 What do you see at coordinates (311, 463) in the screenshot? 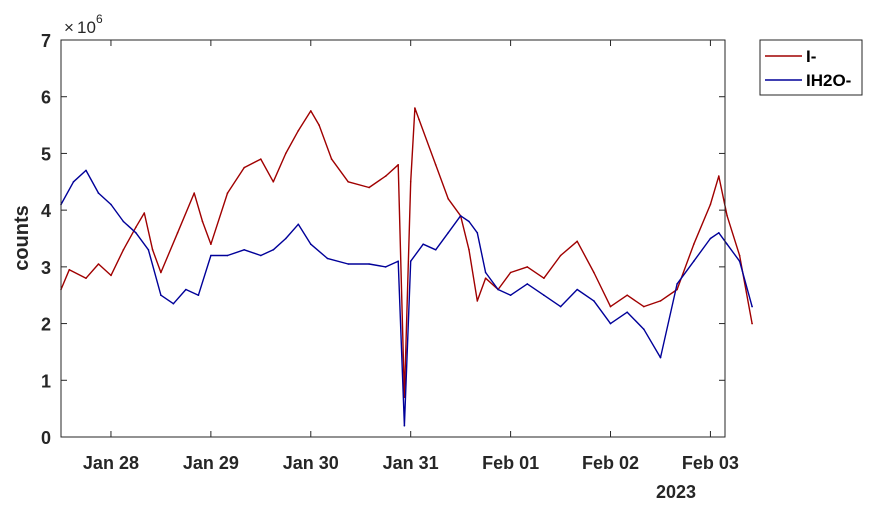
I see `x-tick-label: Jan 30` at bounding box center [311, 463].